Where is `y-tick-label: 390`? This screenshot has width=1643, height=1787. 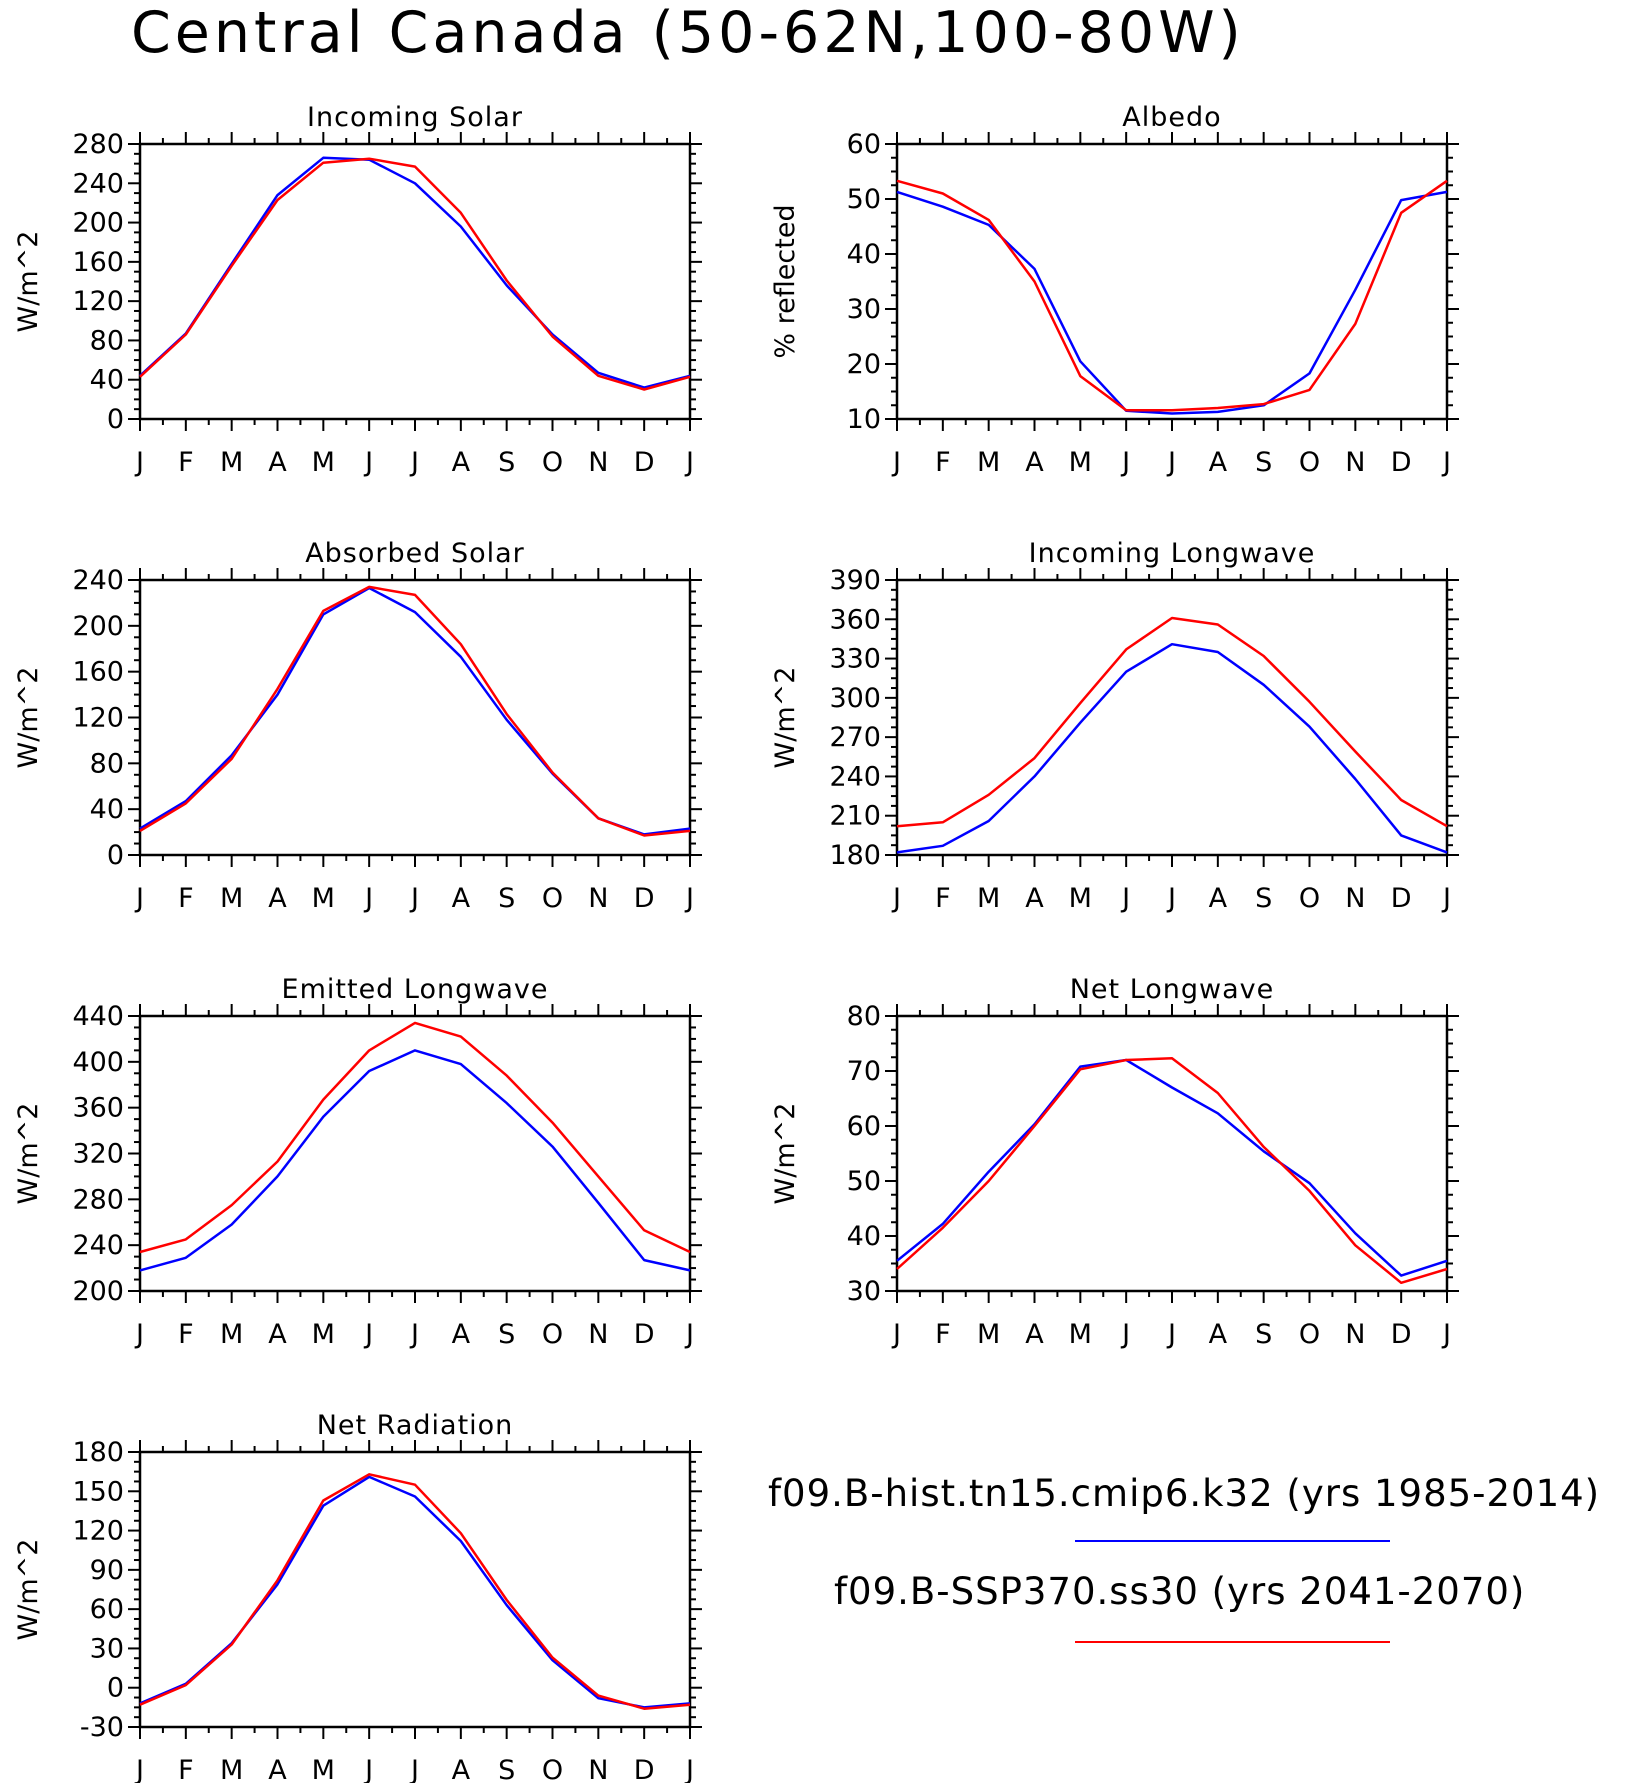 y-tick-label: 390 is located at coordinates (855, 580).